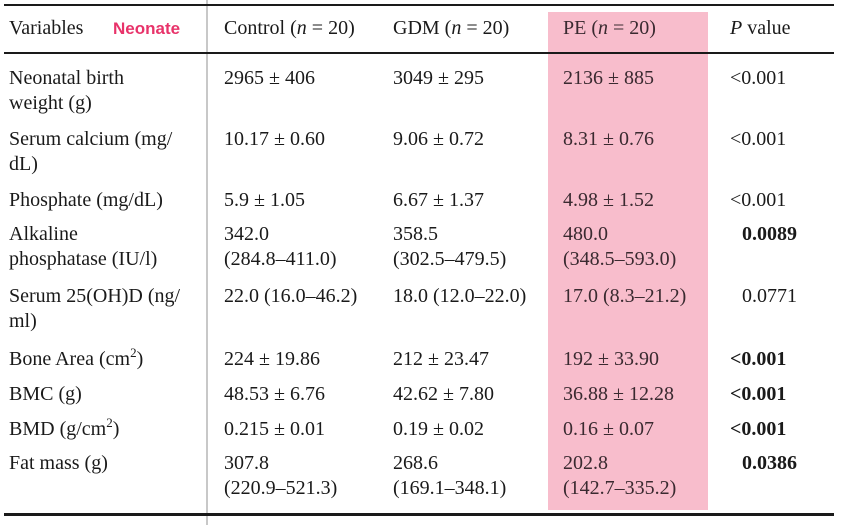  I want to click on row-alp-p: 0.0089, so click(769, 234).